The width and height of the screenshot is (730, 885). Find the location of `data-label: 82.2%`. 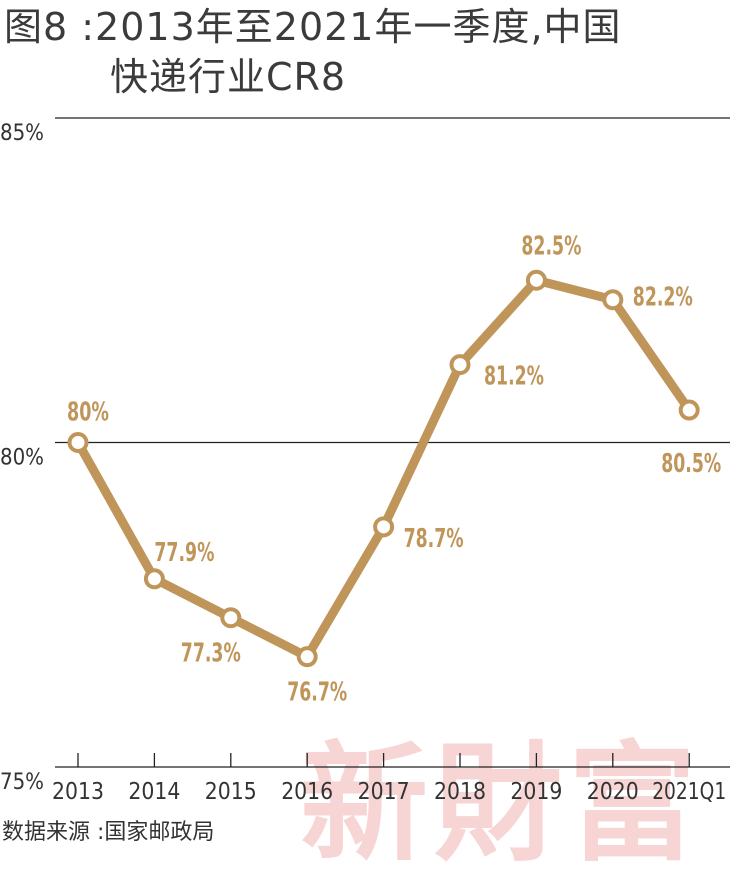

data-label: 82.2% is located at coordinates (663, 298).